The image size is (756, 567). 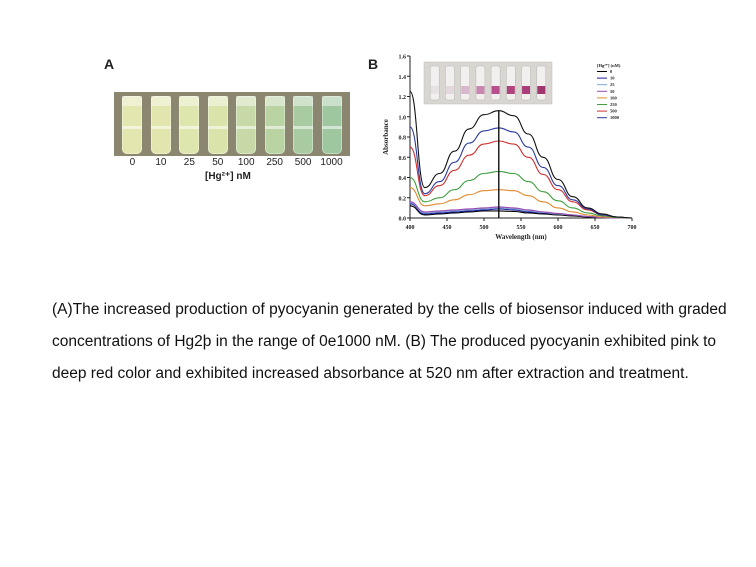 What do you see at coordinates (611, 71) in the screenshot?
I see `legend-label: 0` at bounding box center [611, 71].